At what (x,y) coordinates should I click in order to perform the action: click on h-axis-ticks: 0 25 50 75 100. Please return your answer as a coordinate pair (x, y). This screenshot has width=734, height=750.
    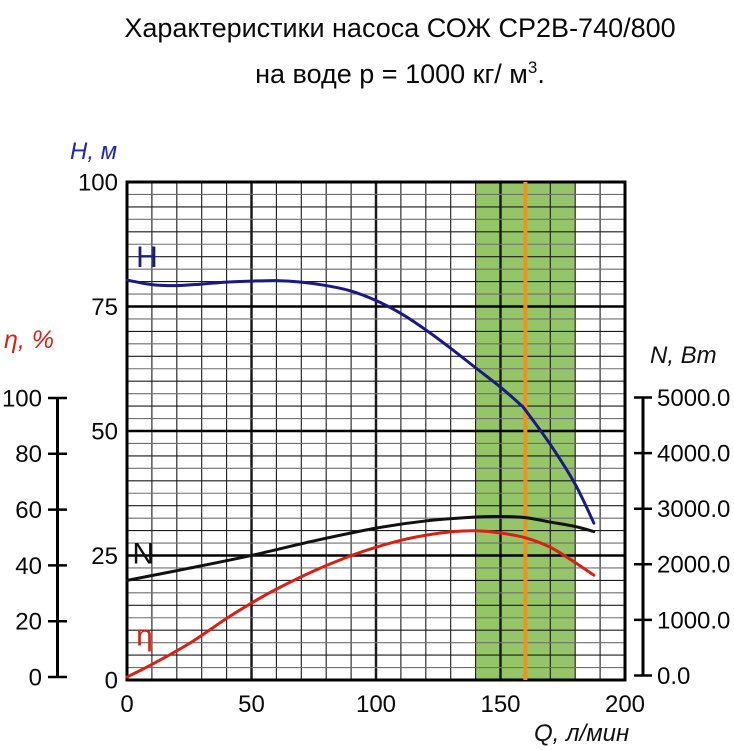
    Looking at the image, I should click on (98, 431).